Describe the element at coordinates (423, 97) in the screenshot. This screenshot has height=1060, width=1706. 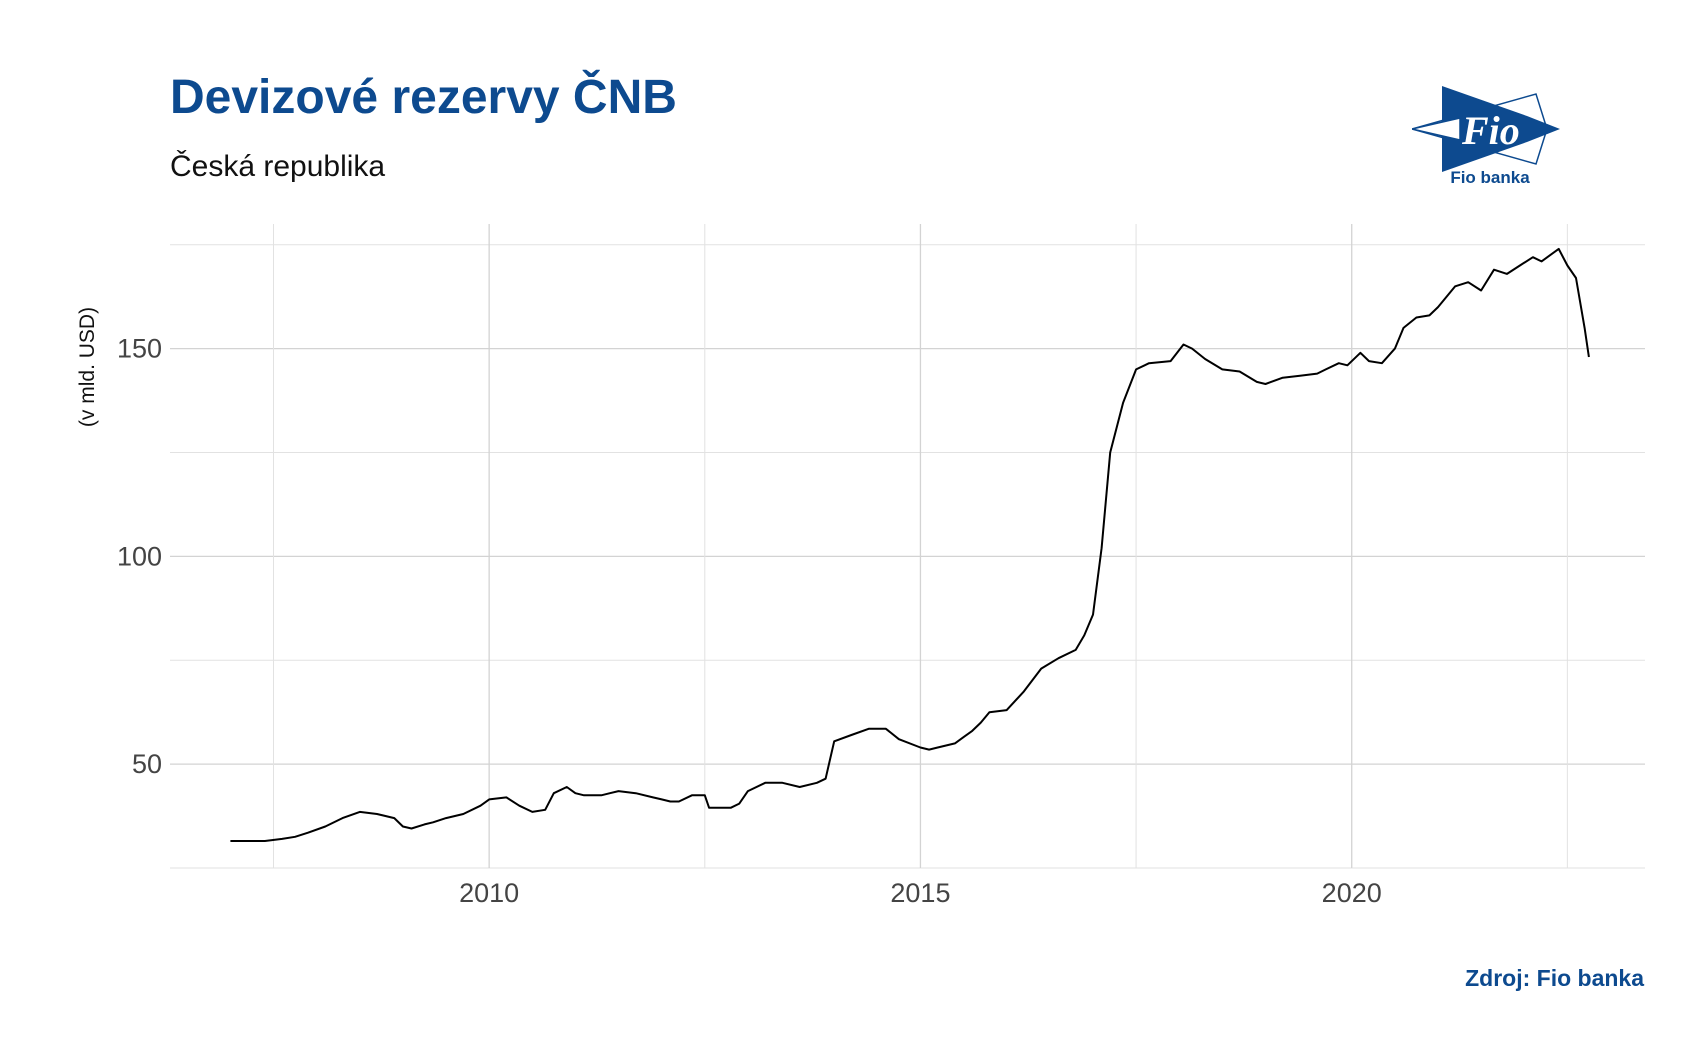
I see `page-title: Devizové rezervy ČNB` at that location.